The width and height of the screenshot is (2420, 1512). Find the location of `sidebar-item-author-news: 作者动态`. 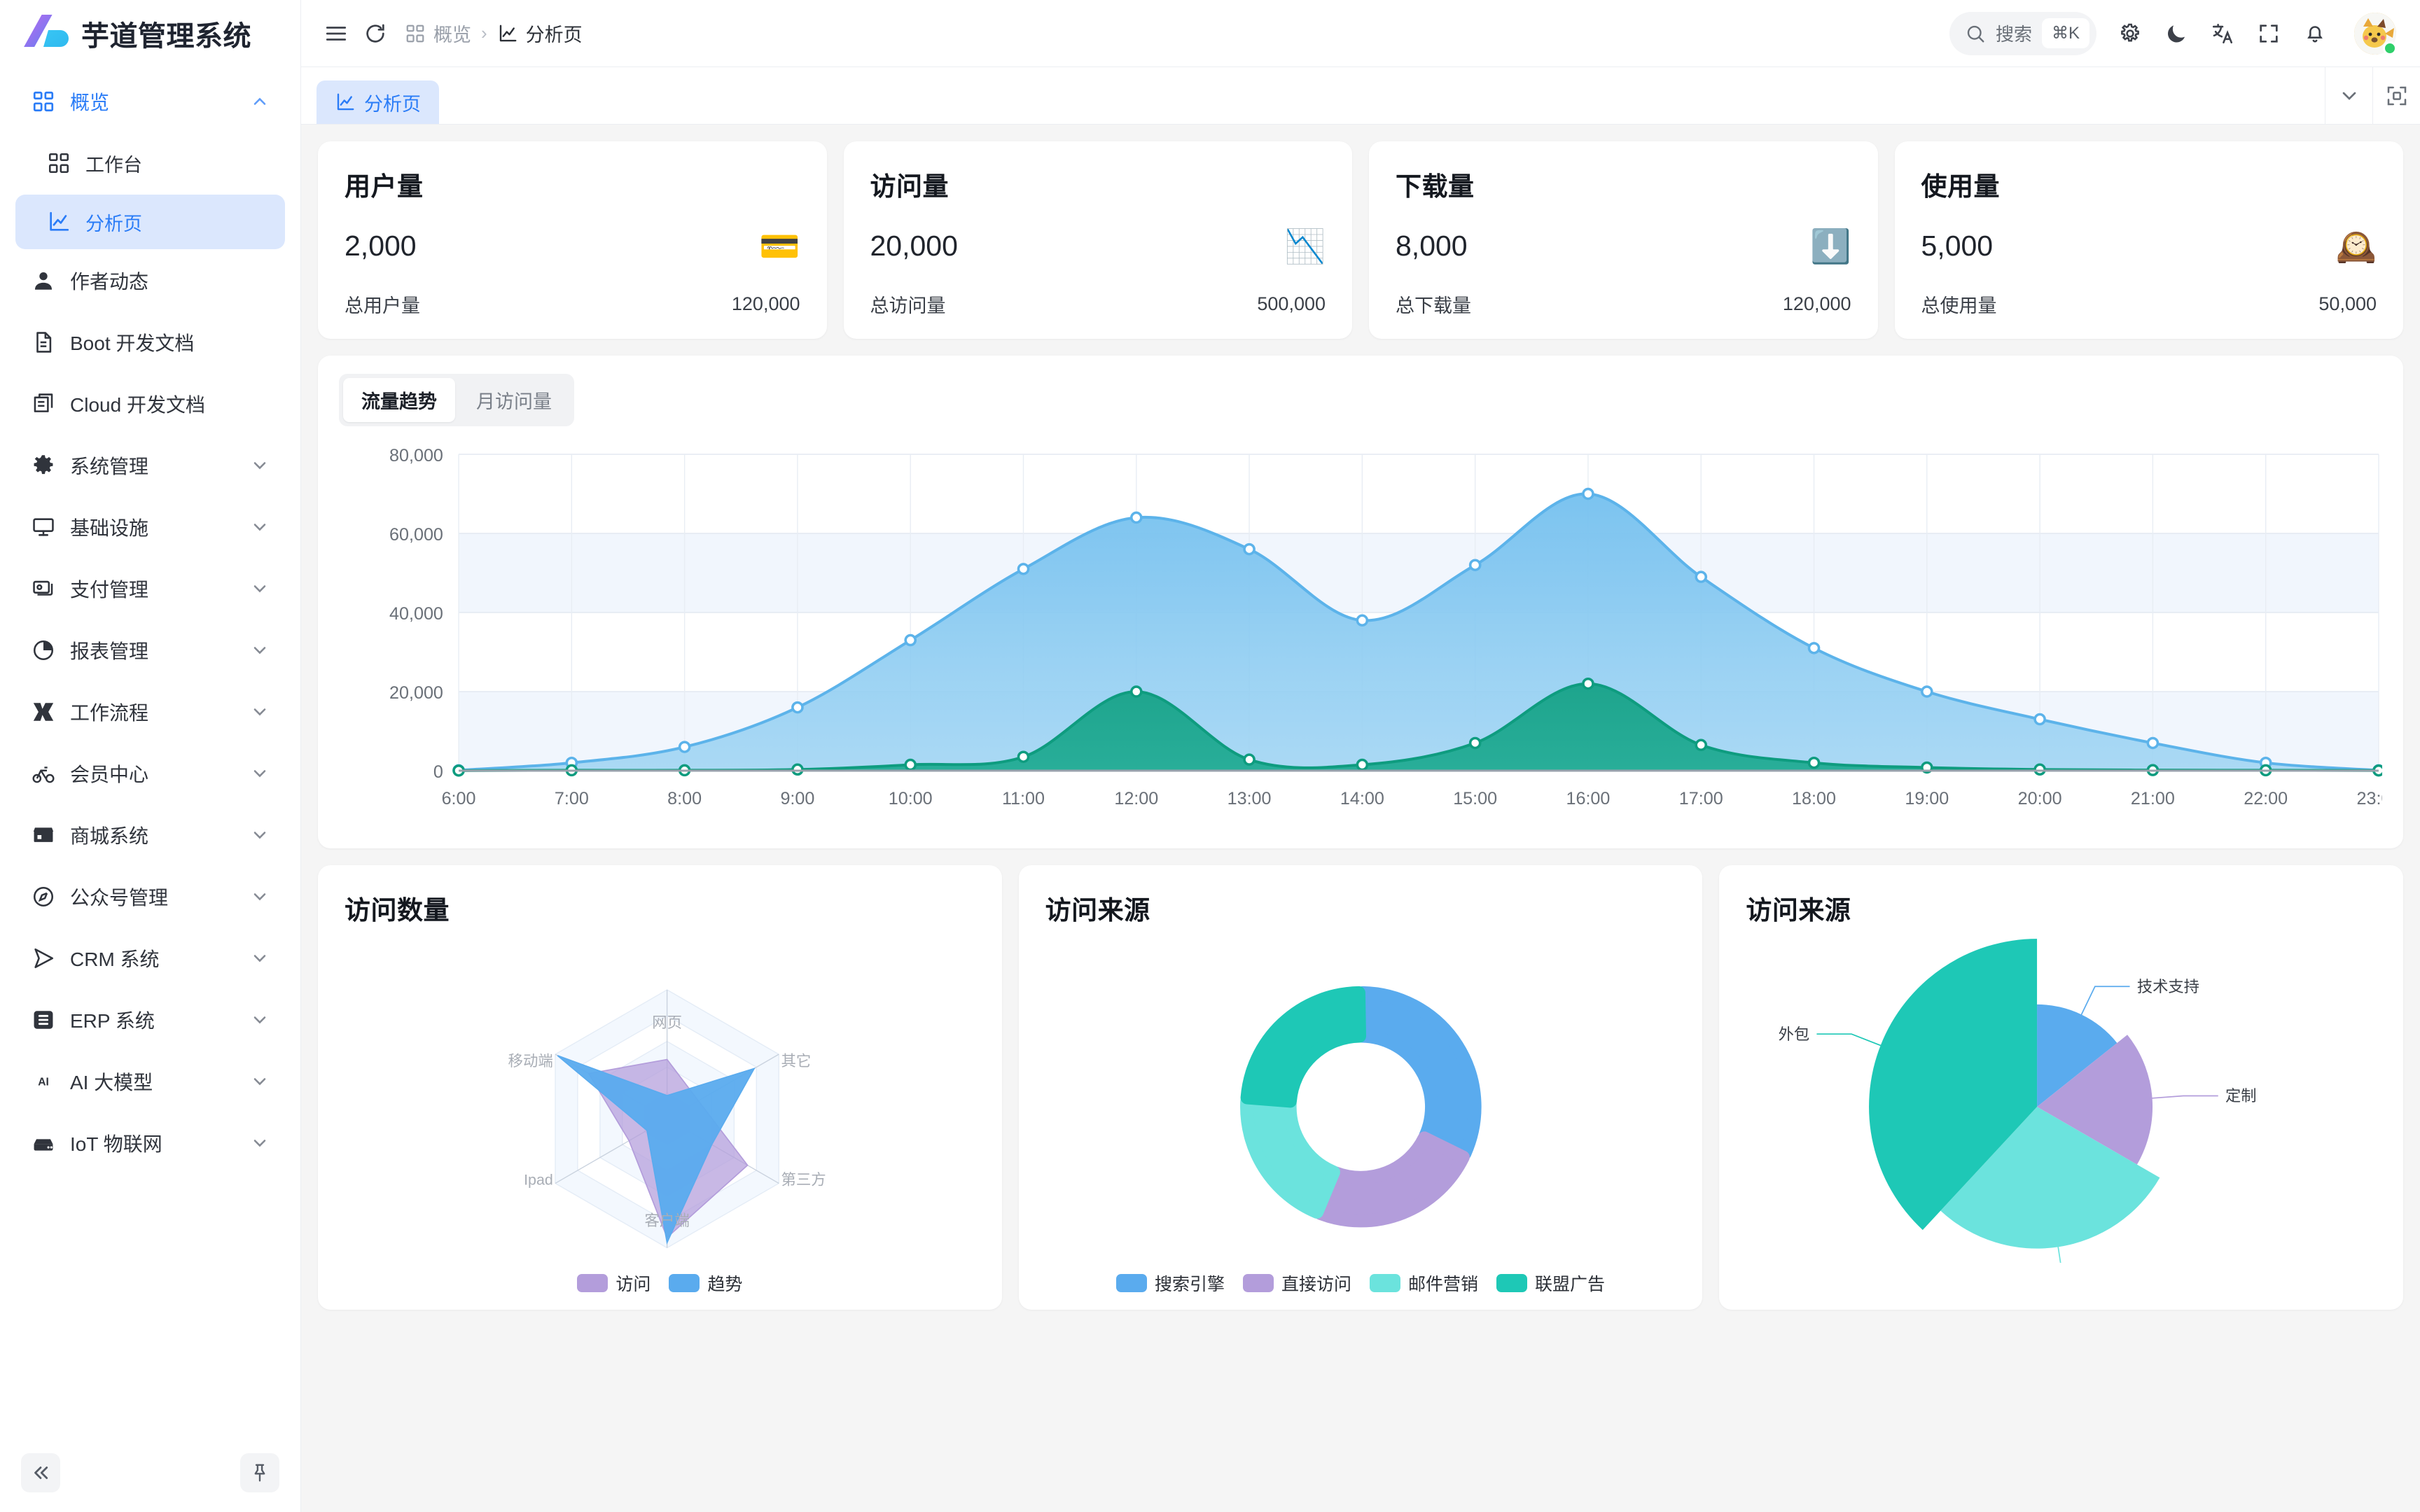

sidebar-item-author-news: 作者动态 is located at coordinates (150, 280).